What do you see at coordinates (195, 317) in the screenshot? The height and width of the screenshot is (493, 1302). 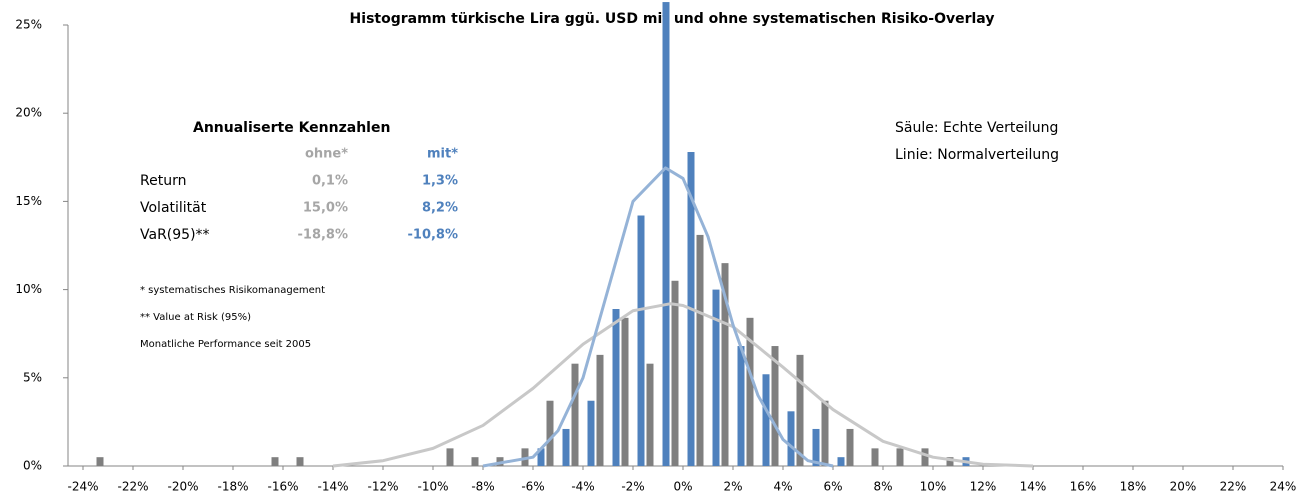 I see `footnote: ** Value at Risk (95%)` at bounding box center [195, 317].